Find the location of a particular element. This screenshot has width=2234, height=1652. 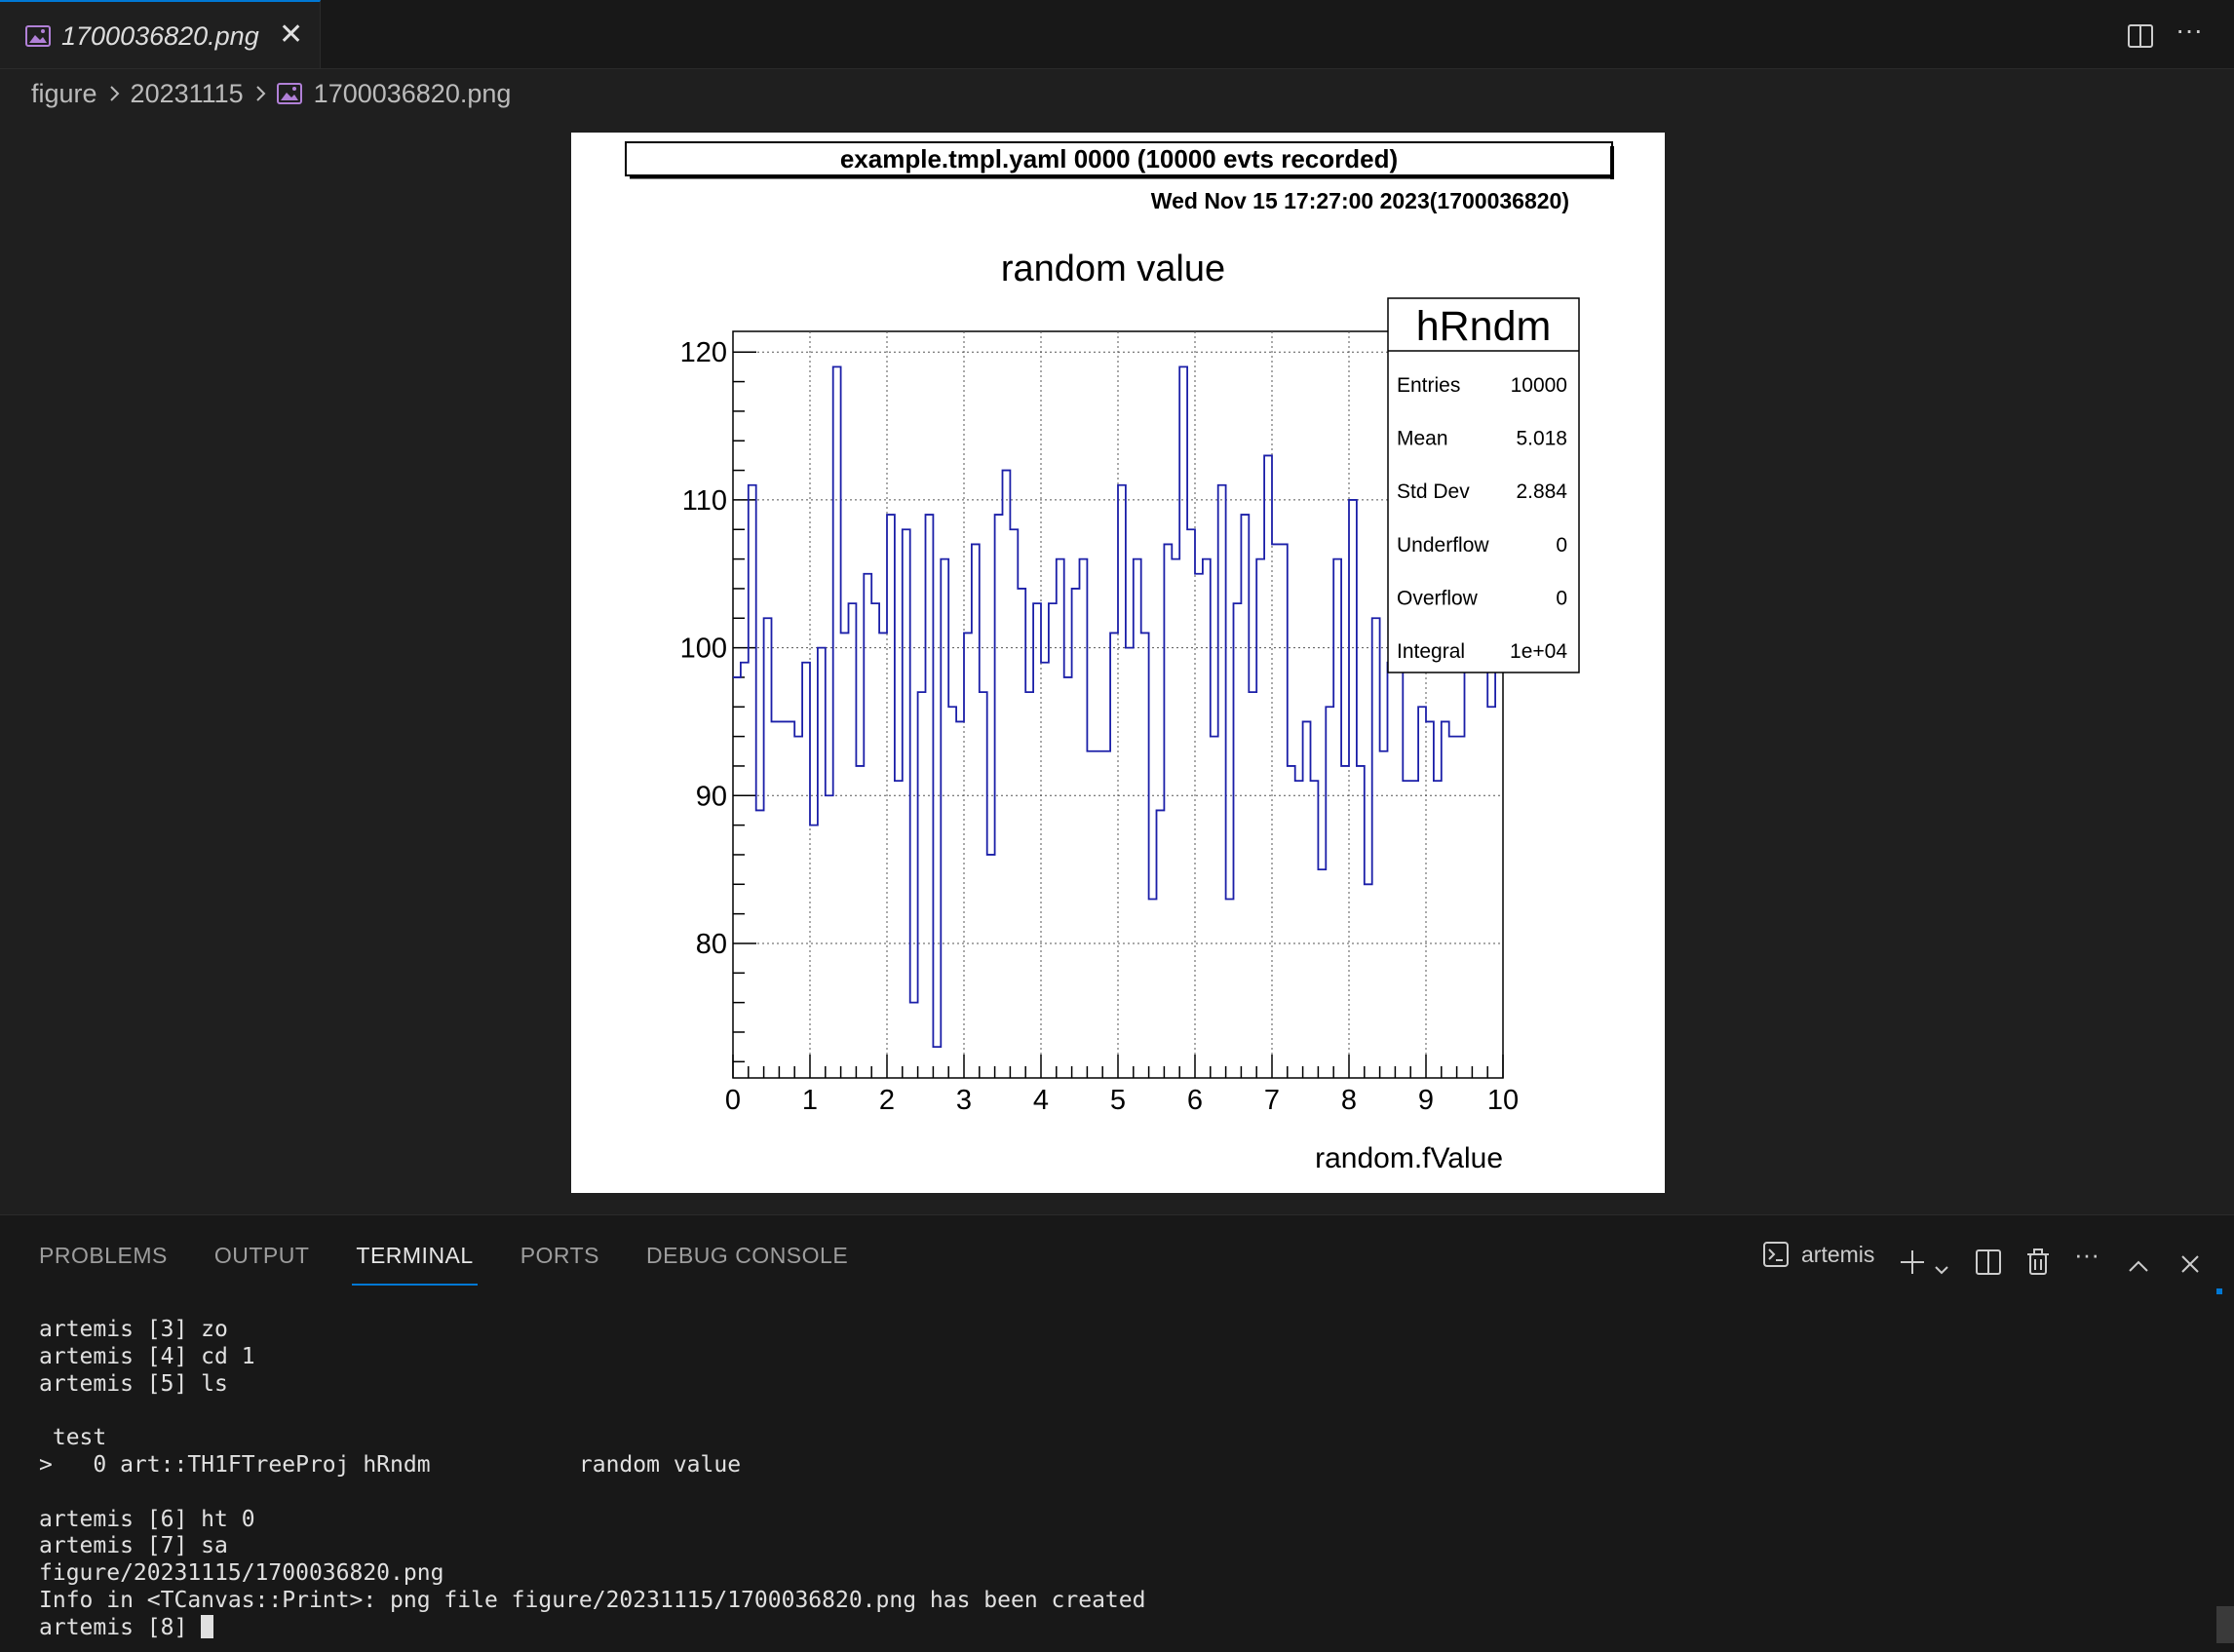

terminal-name: artemis is located at coordinates (1838, 1254).